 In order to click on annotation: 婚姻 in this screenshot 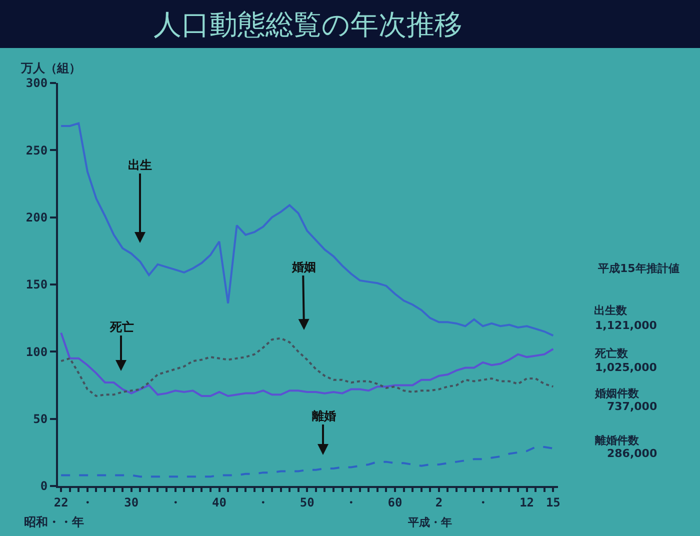, I will do `click(303, 267)`.